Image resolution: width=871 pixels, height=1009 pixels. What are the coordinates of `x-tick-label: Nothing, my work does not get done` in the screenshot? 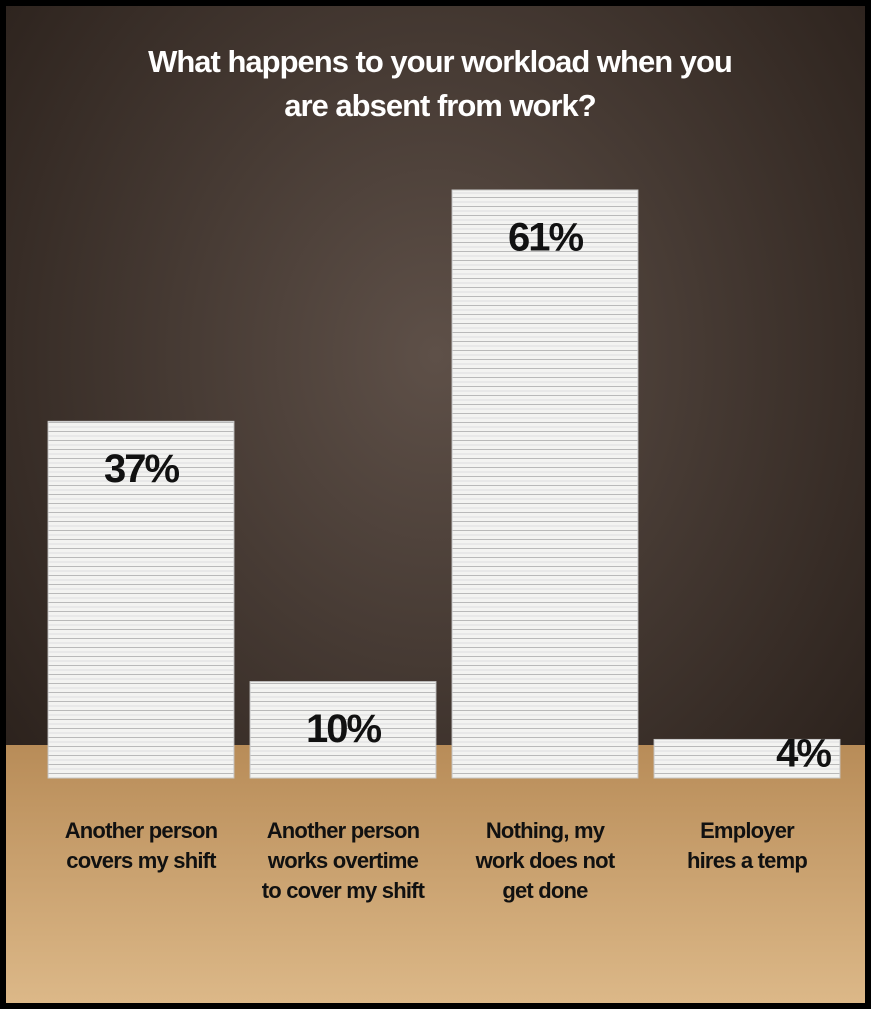 It's located at (545, 860).